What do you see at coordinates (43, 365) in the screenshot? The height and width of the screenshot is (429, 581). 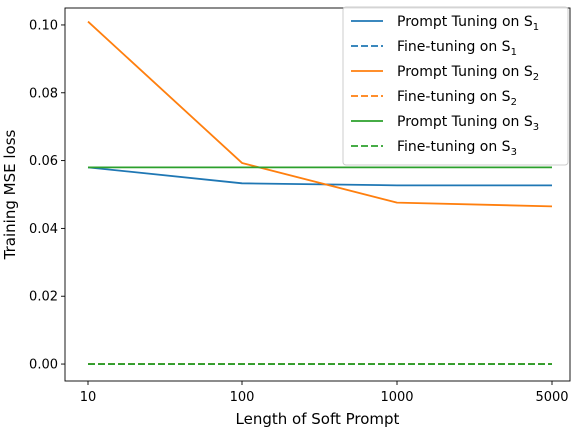 I see `y-tick-label: 0.00` at bounding box center [43, 365].